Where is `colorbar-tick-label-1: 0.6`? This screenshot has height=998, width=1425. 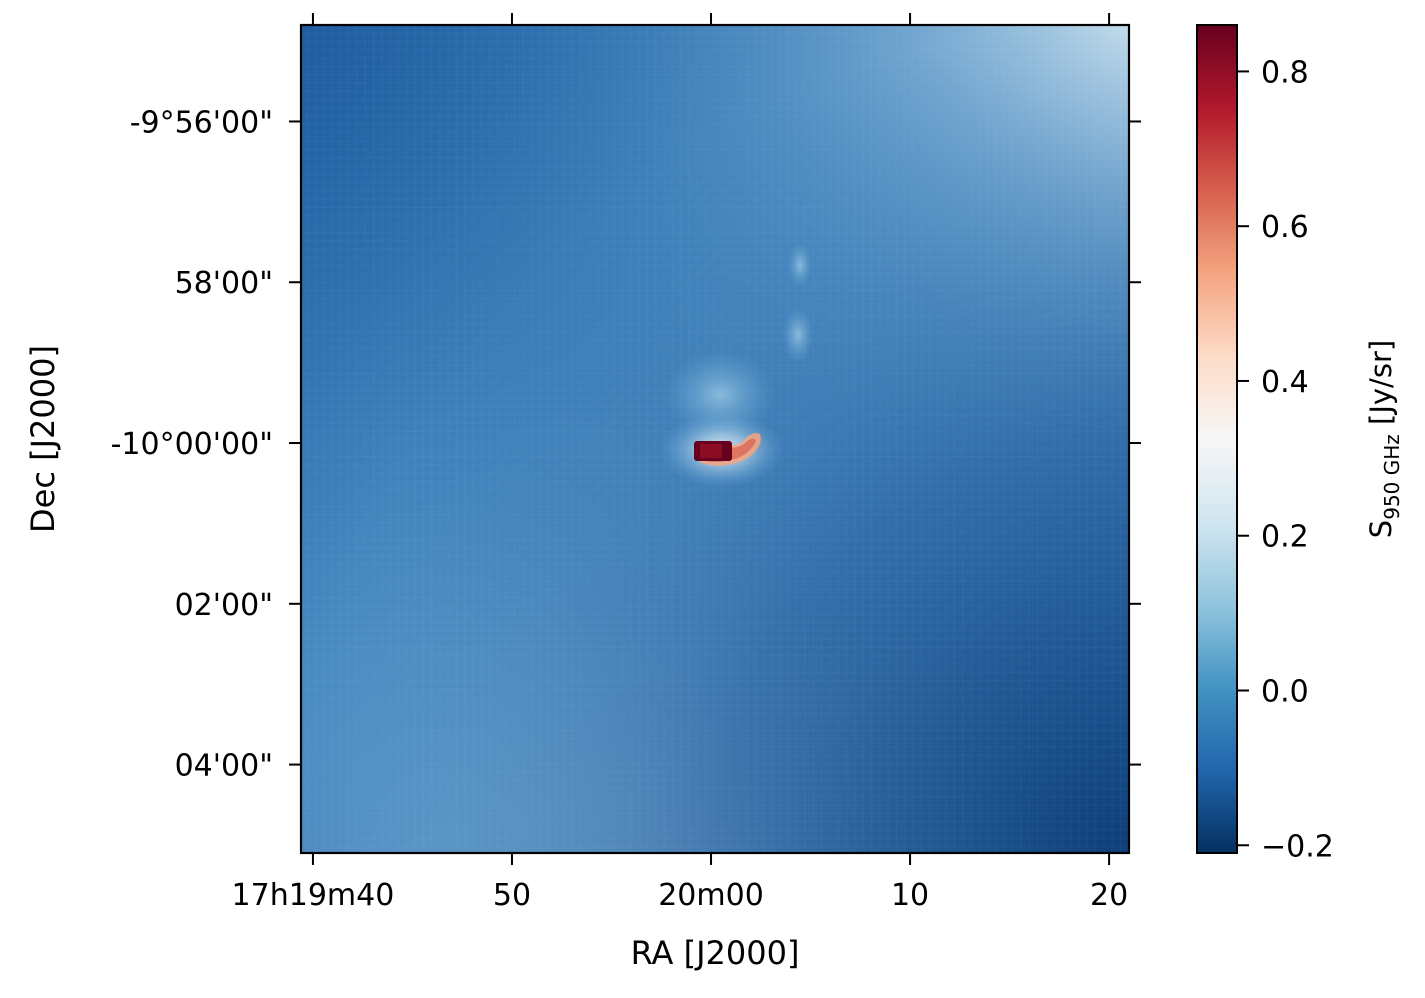
colorbar-tick-label-1: 0.6 is located at coordinates (1285, 227).